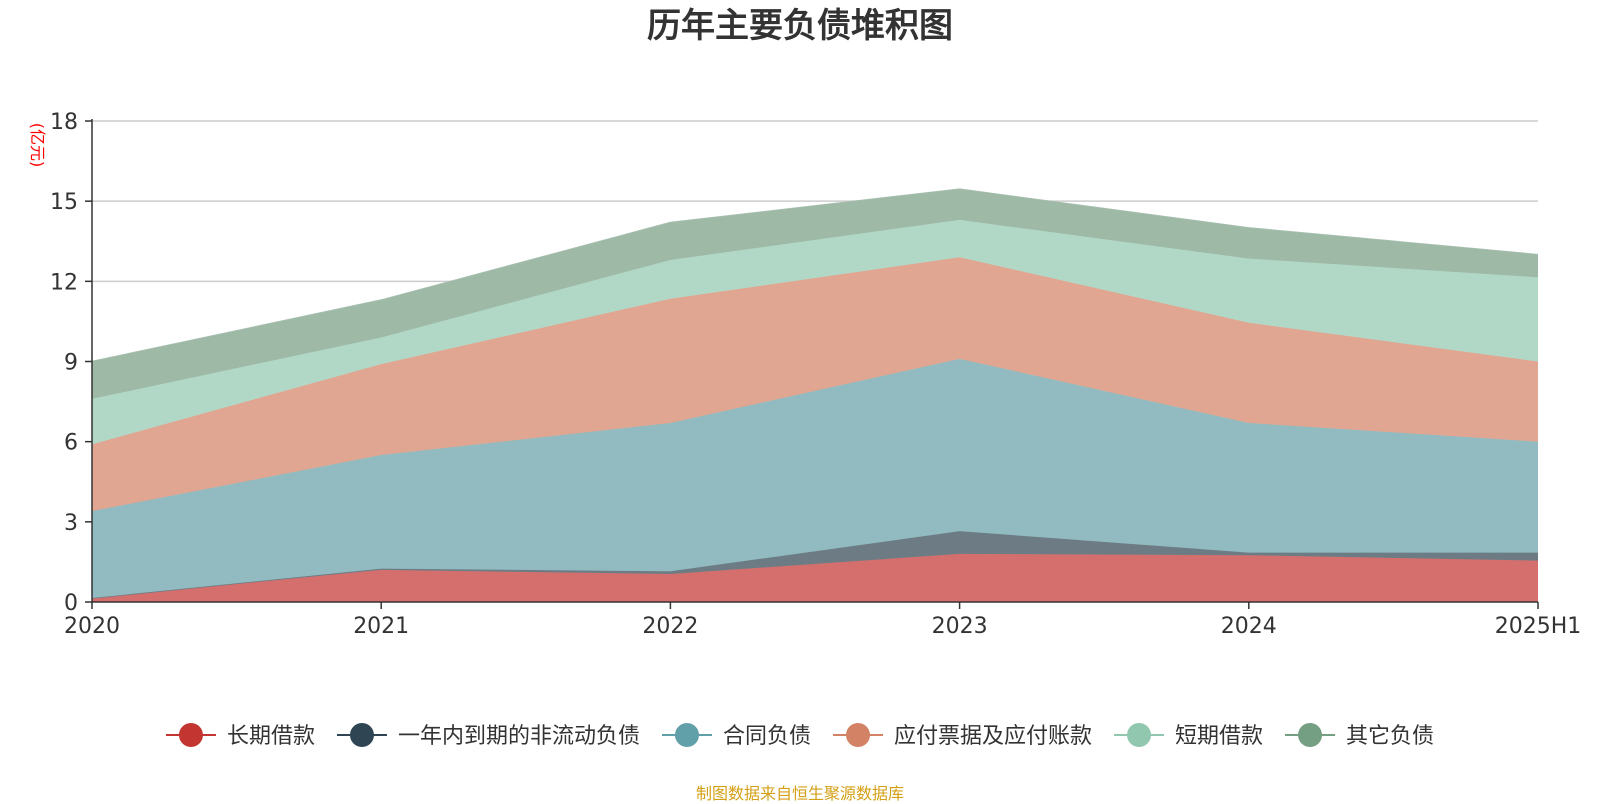 The image size is (1600, 804). Describe the element at coordinates (993, 736) in the screenshot. I see `legend-label: 应付票据及应付账款` at that location.